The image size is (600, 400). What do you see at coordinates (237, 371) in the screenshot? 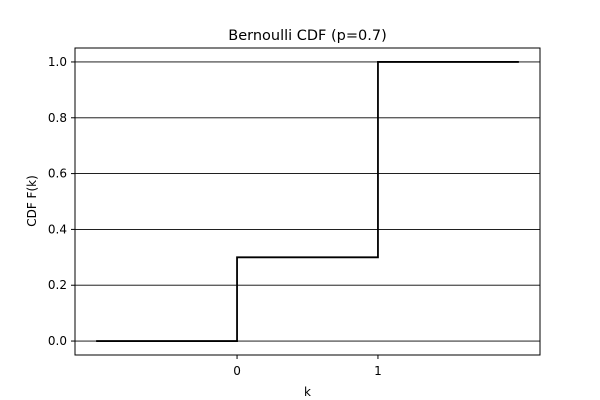
I see `x-tick-label: 0` at bounding box center [237, 371].